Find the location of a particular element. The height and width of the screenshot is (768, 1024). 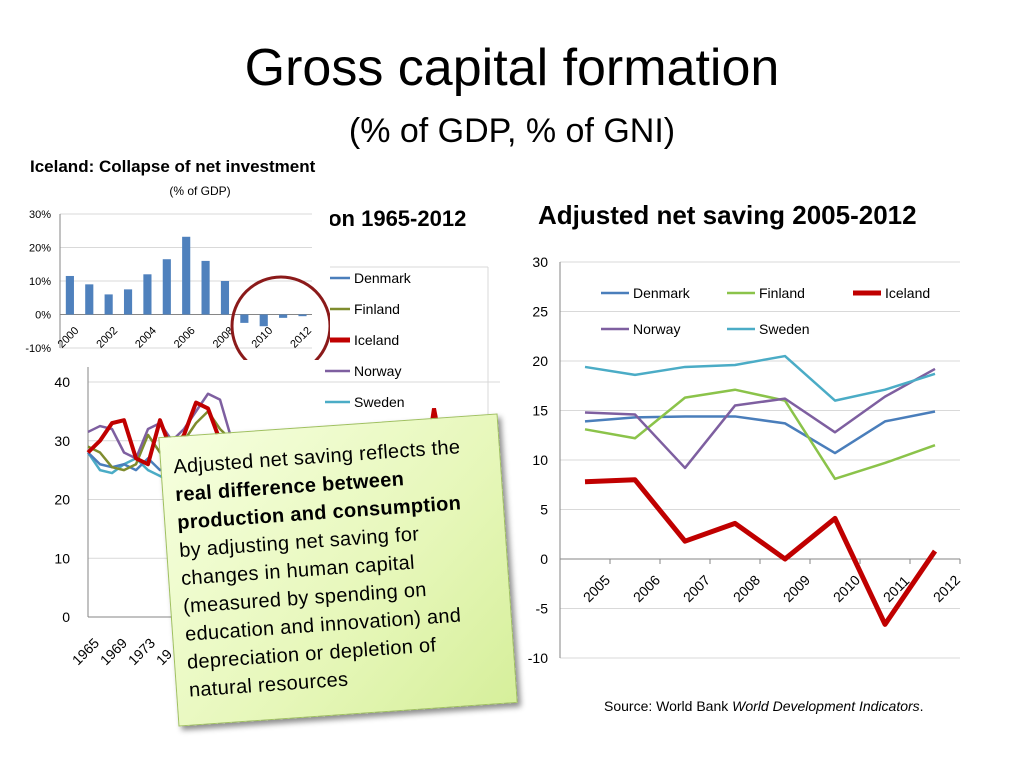

inset-chart-subtitle: (% of GDP) is located at coordinates (200, 191).